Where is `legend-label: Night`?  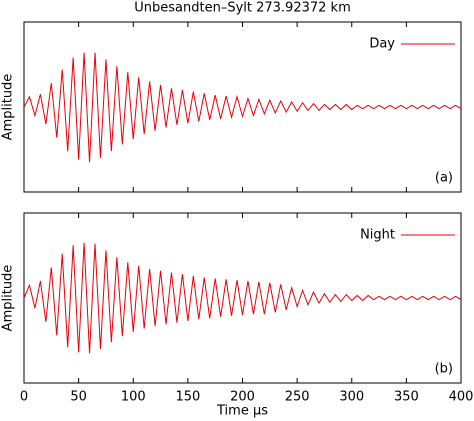 legend-label: Night is located at coordinates (377, 235).